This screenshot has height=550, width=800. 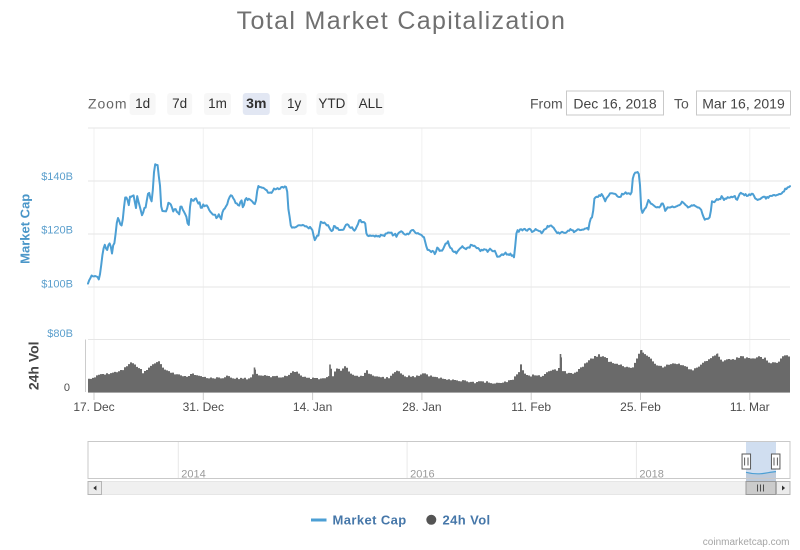 What do you see at coordinates (57, 177) in the screenshot?
I see `svg-text: $140B` at bounding box center [57, 177].